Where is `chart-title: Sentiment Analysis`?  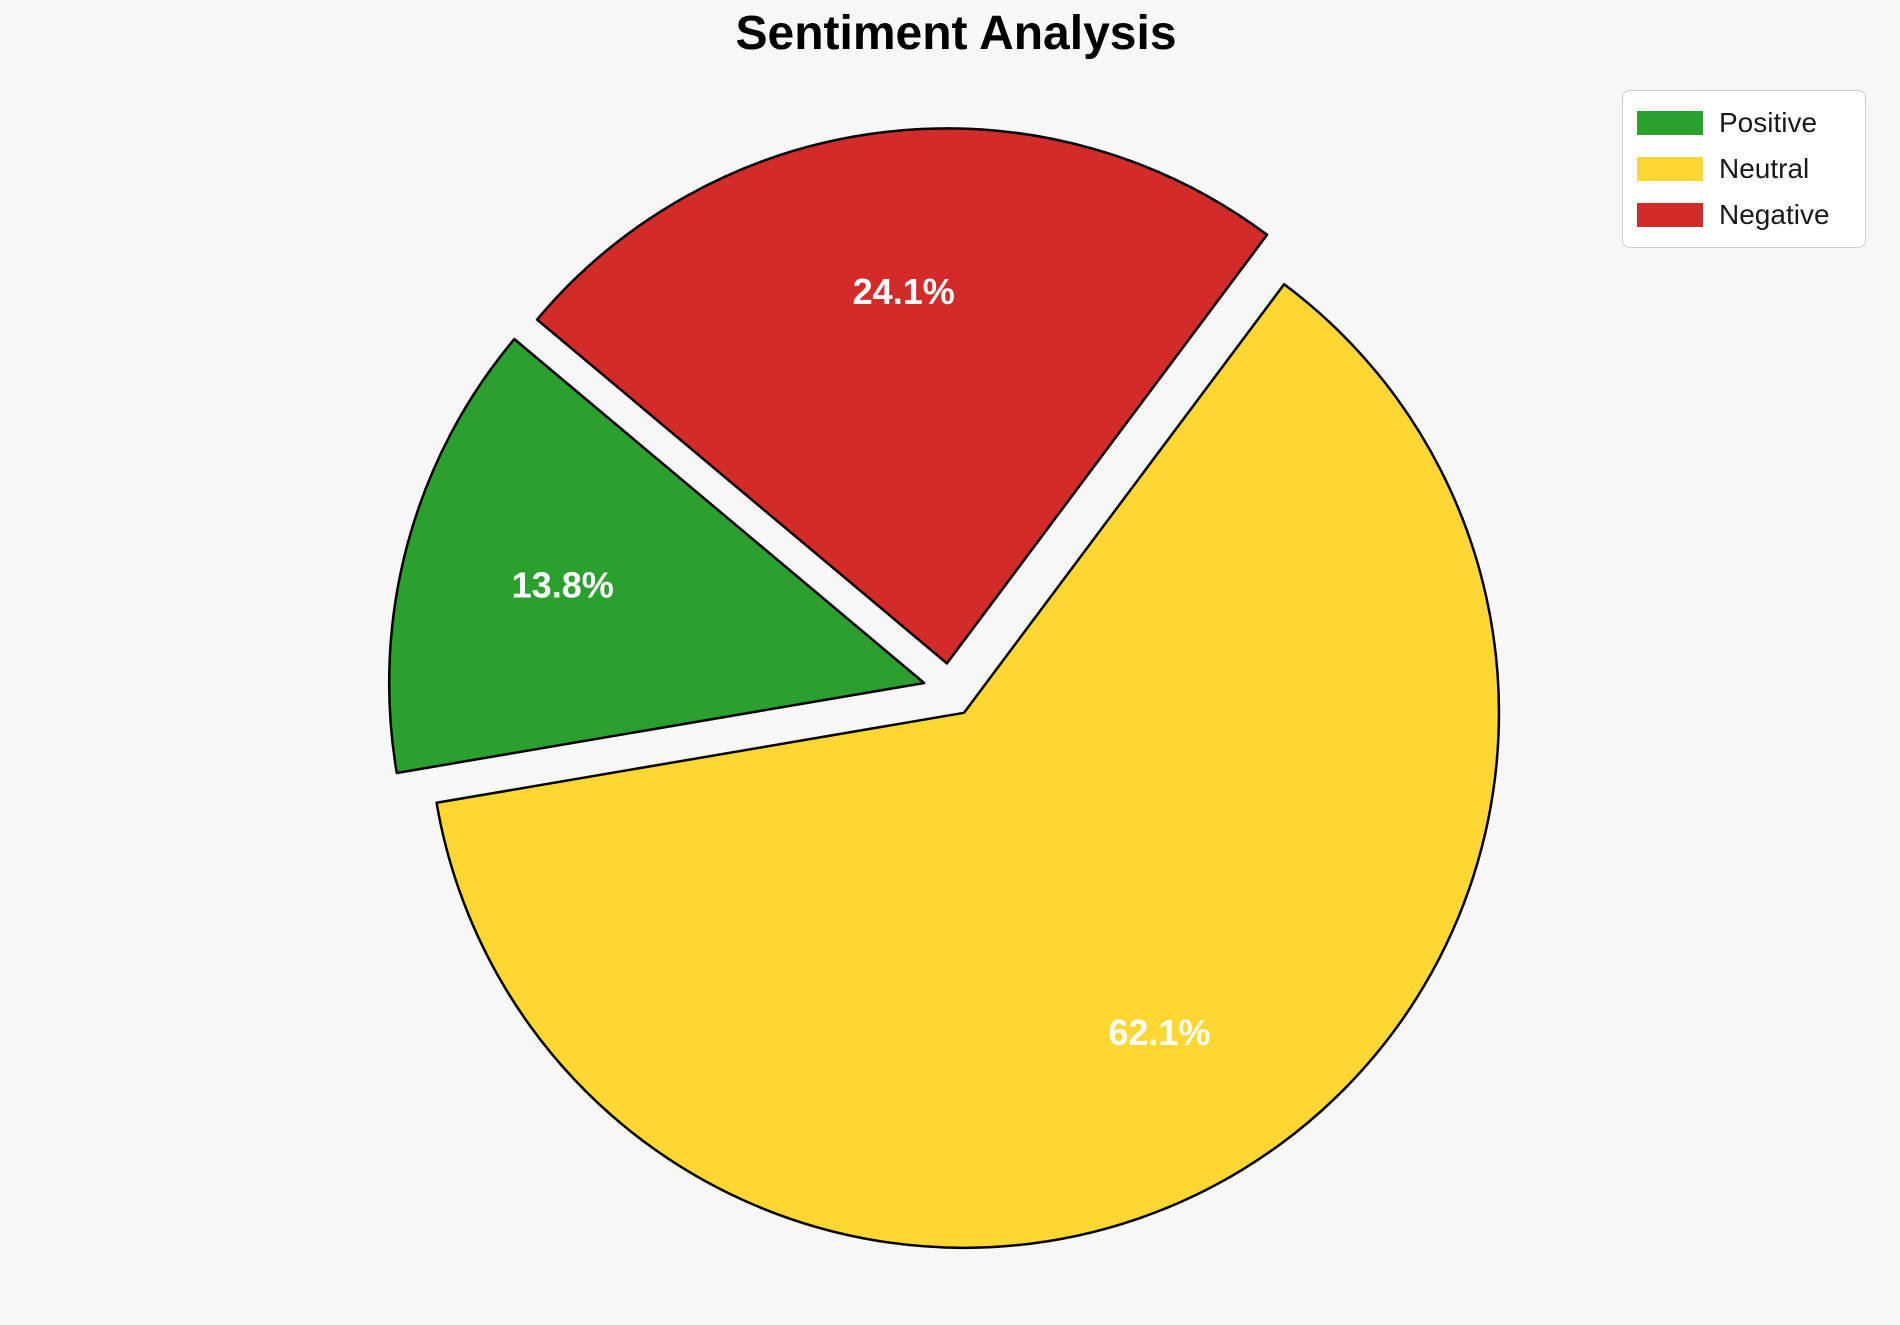 chart-title: Sentiment Analysis is located at coordinates (956, 33).